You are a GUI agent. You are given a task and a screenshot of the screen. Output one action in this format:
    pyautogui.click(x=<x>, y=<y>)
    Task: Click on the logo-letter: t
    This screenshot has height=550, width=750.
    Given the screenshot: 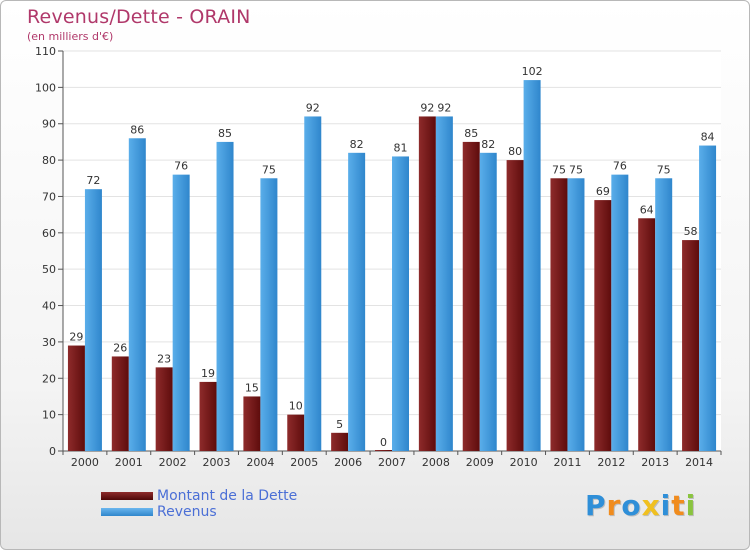 What is the action you would take?
    pyautogui.click(x=678, y=505)
    